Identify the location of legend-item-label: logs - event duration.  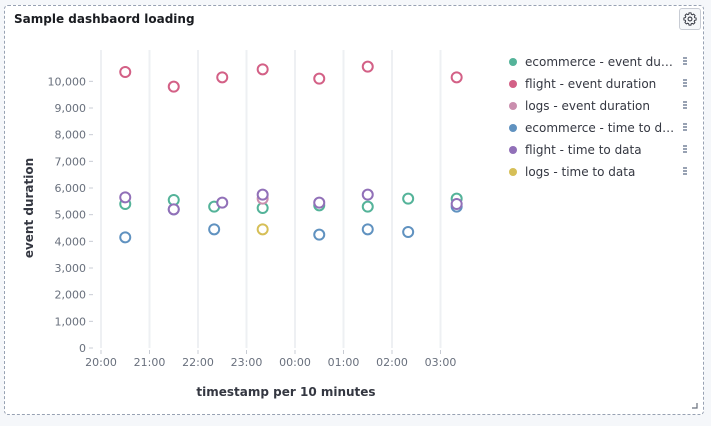
(587, 106).